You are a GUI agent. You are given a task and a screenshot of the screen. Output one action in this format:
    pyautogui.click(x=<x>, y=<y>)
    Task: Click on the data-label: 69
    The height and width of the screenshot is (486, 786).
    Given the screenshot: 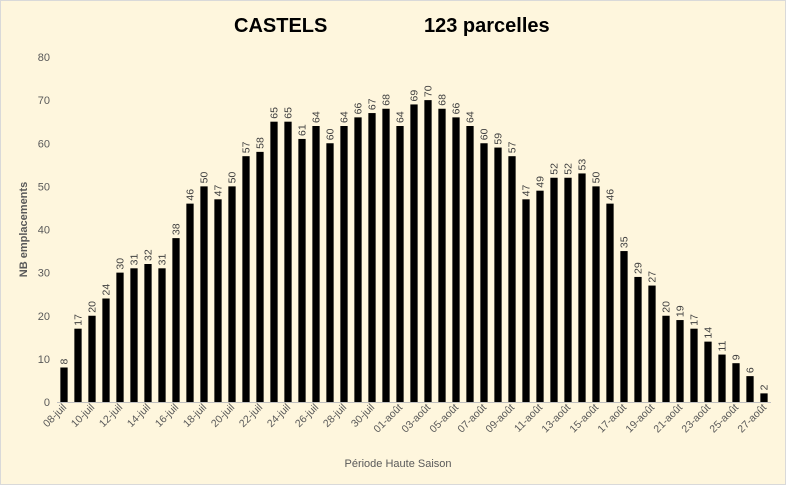 What is the action you would take?
    pyautogui.click(x=415, y=96)
    